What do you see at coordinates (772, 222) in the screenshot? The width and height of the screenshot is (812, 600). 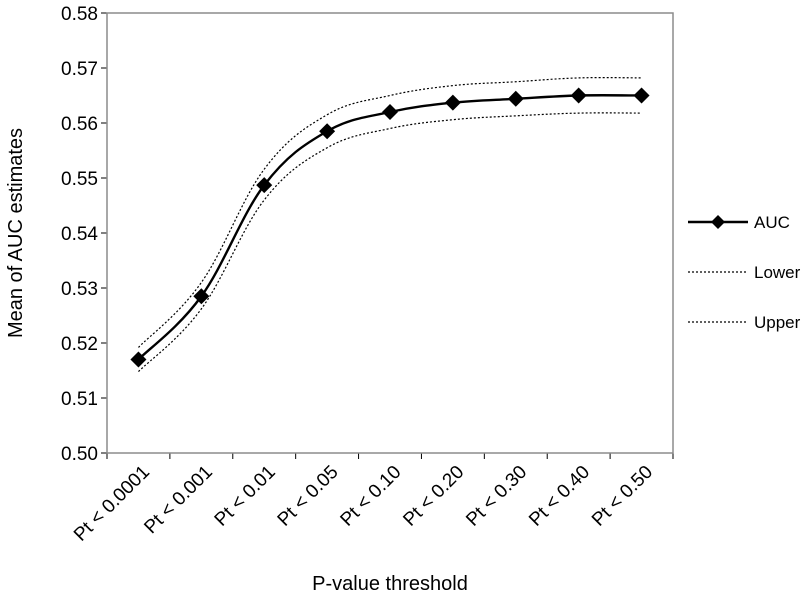 I see `legend-label-auc: AUC` at bounding box center [772, 222].